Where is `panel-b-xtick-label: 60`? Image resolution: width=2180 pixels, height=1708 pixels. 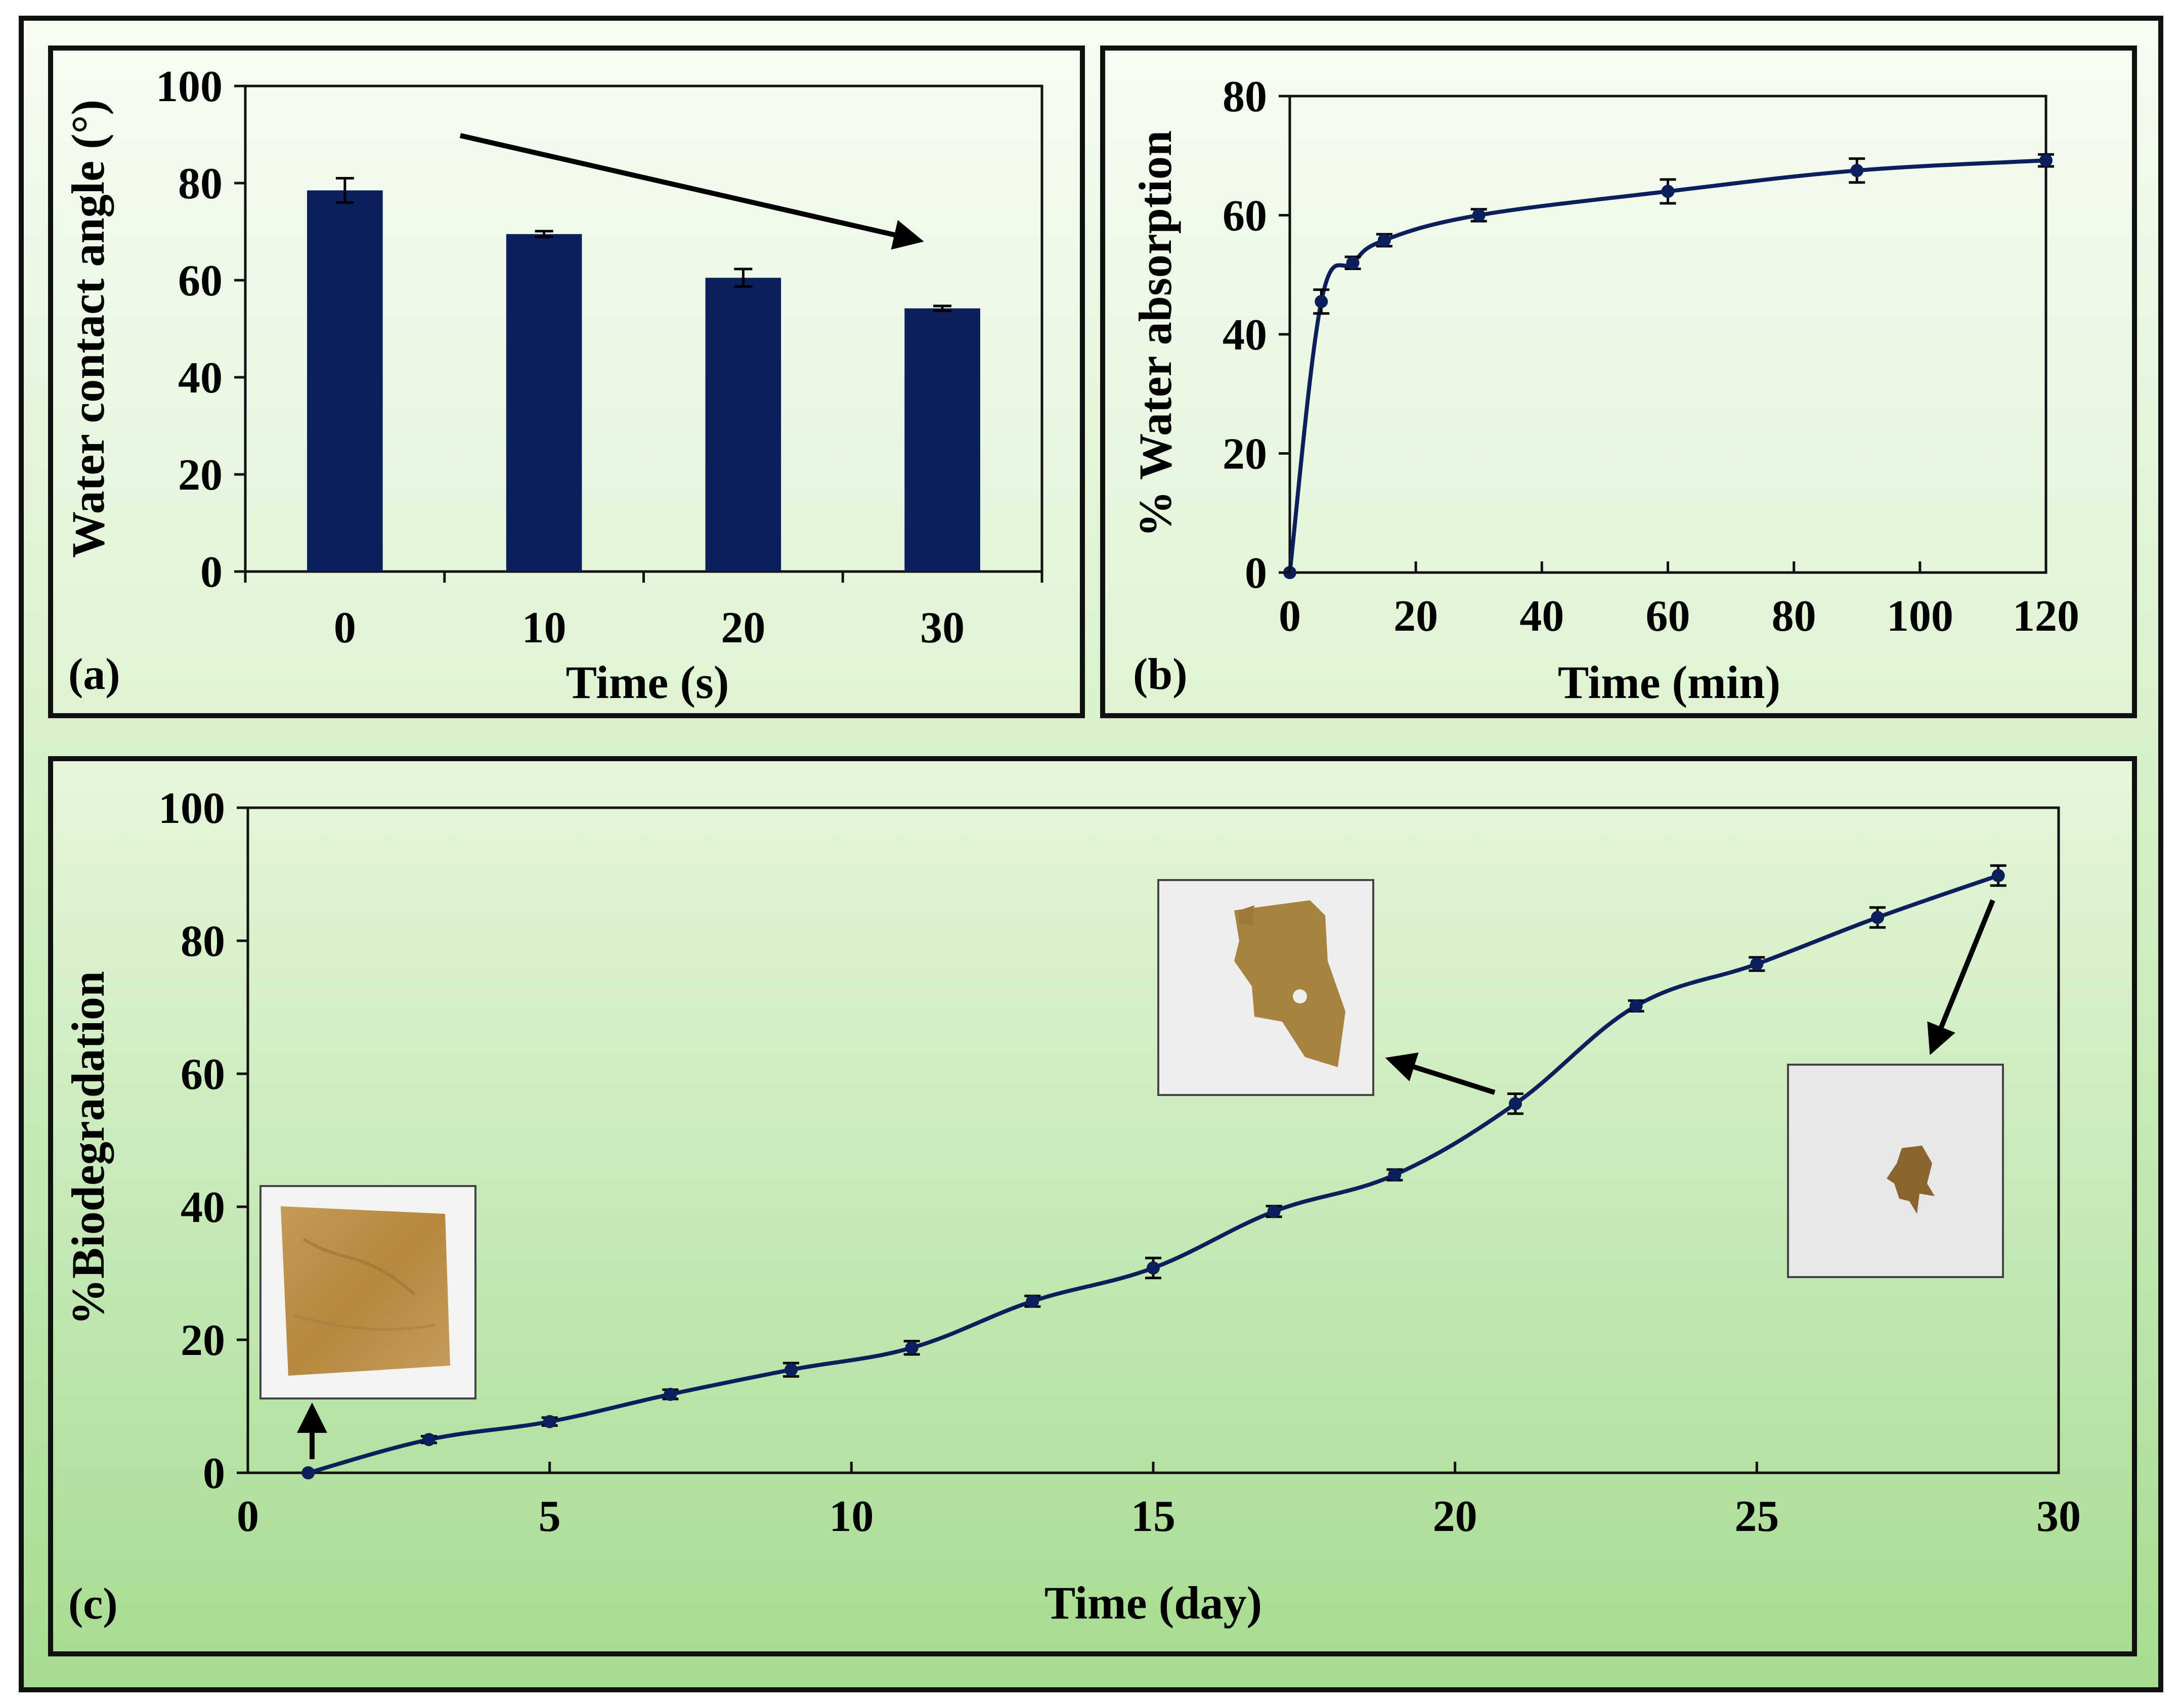 panel-b-xtick-label: 60 is located at coordinates (1668, 616).